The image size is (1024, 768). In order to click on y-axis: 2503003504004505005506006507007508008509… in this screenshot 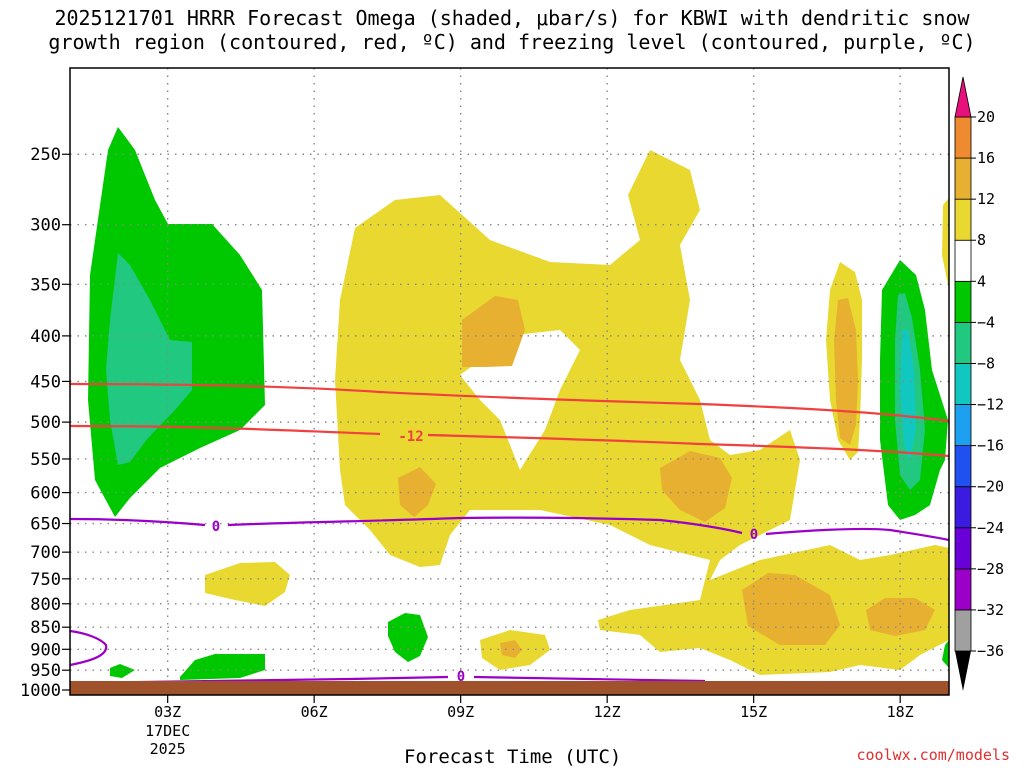, I will do `click(45, 423)`.